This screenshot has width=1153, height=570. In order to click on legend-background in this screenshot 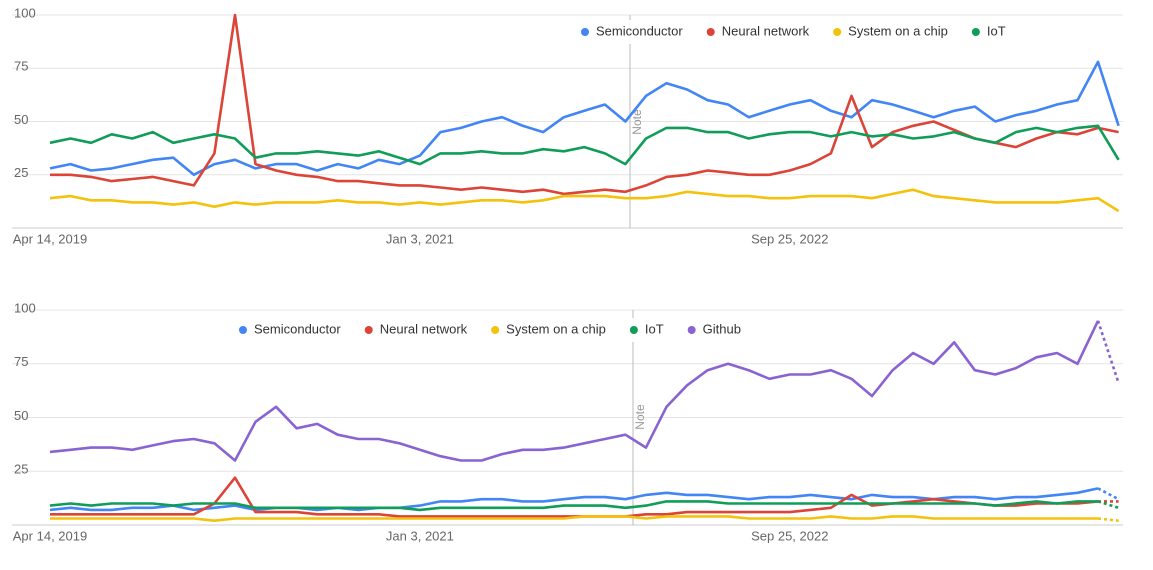, I will do `click(797, 32)`.